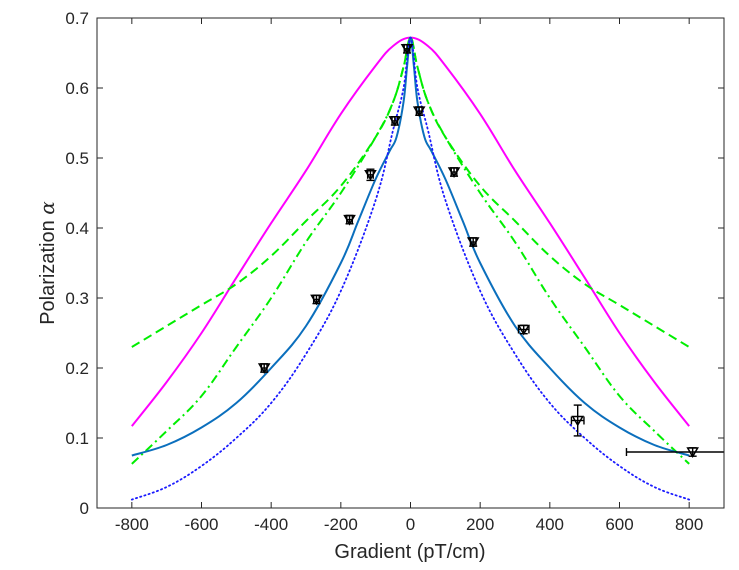 The width and height of the screenshot is (739, 570). I want to click on y-tick-label: 0.3, so click(77, 298).